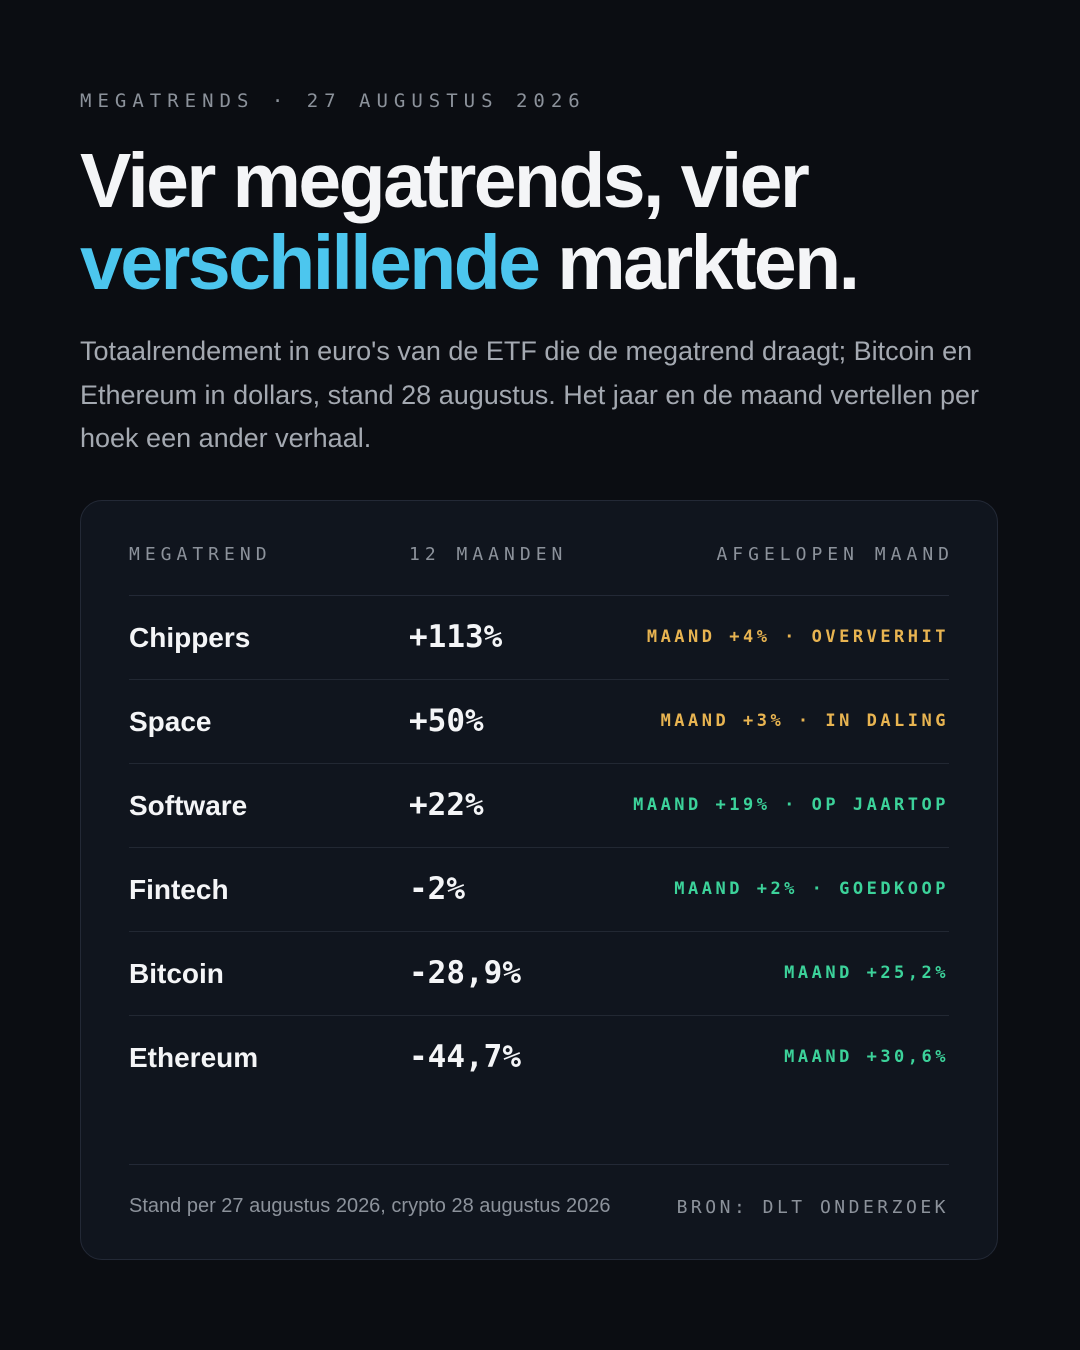  What do you see at coordinates (310, 263) in the screenshot?
I see `headline-accent-word: verschillende` at bounding box center [310, 263].